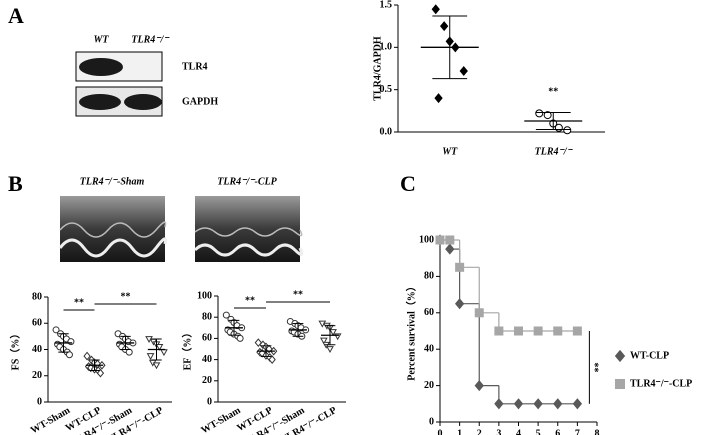  I want to click on y-tick-label: 1.0, so click(386, 47).